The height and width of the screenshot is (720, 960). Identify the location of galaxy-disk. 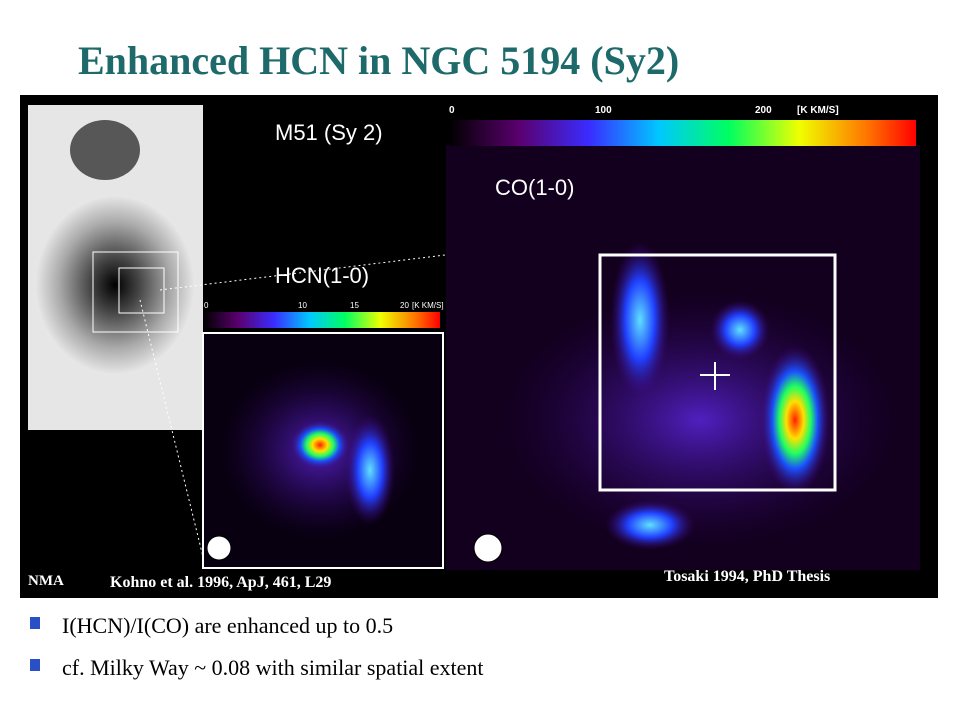
(115, 285).